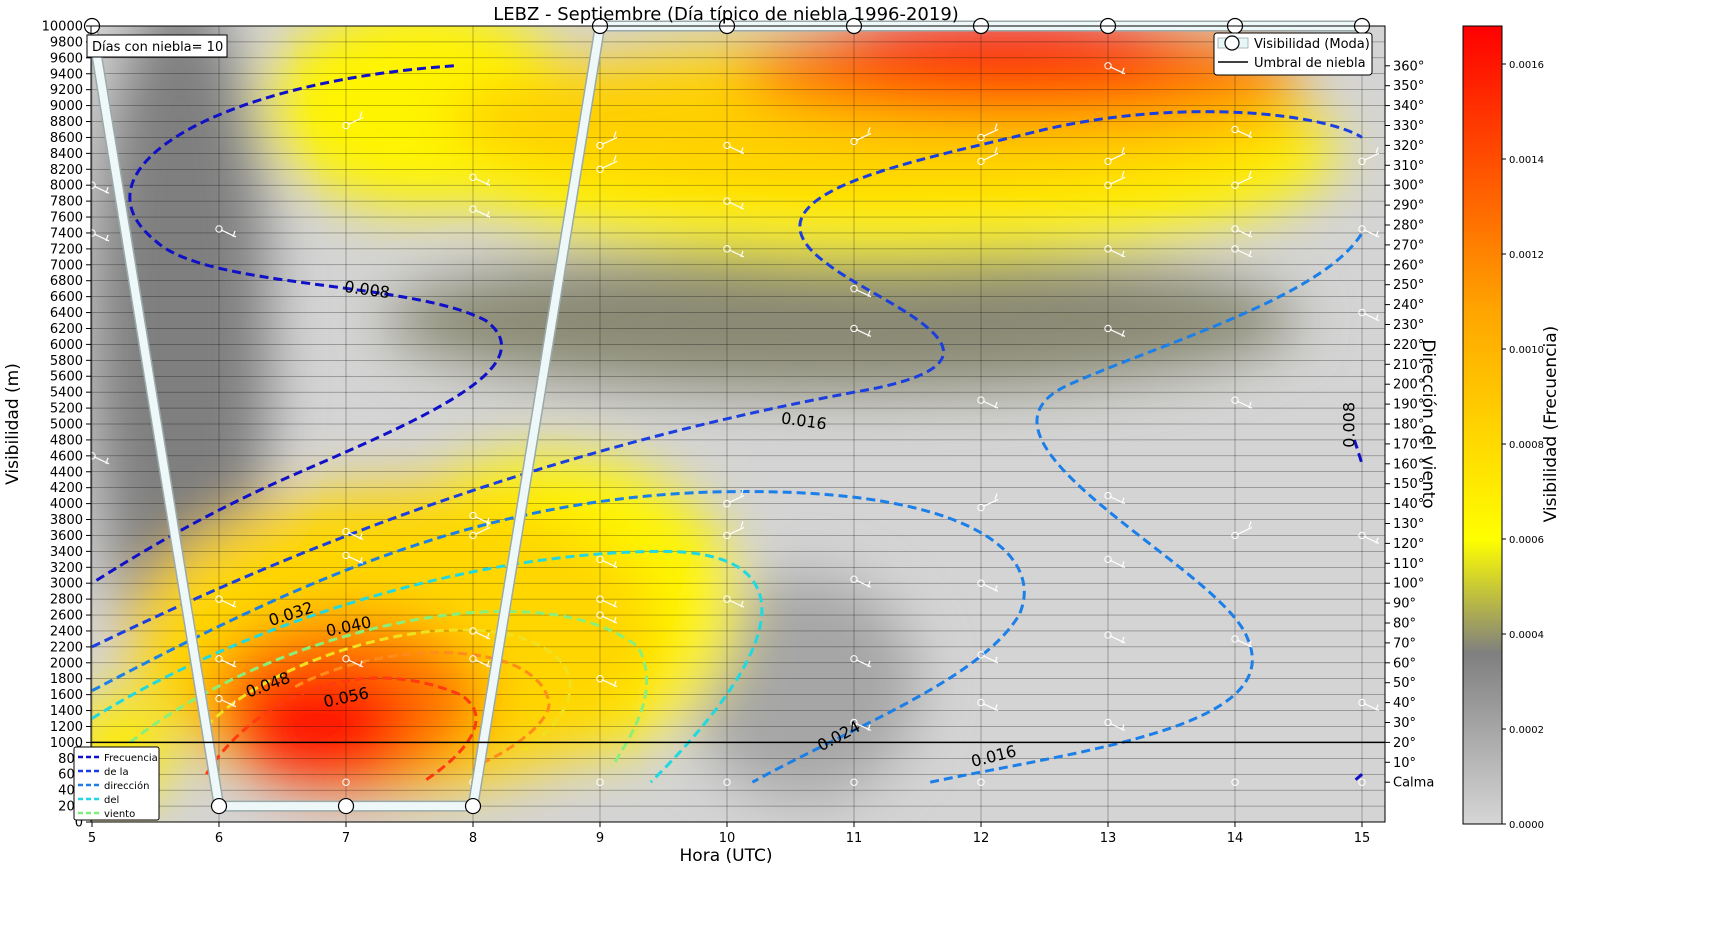 Image resolution: width=1709 pixels, height=952 pixels. Describe the element at coordinates (111, 800) in the screenshot. I see `contour-legend-label: del` at that location.